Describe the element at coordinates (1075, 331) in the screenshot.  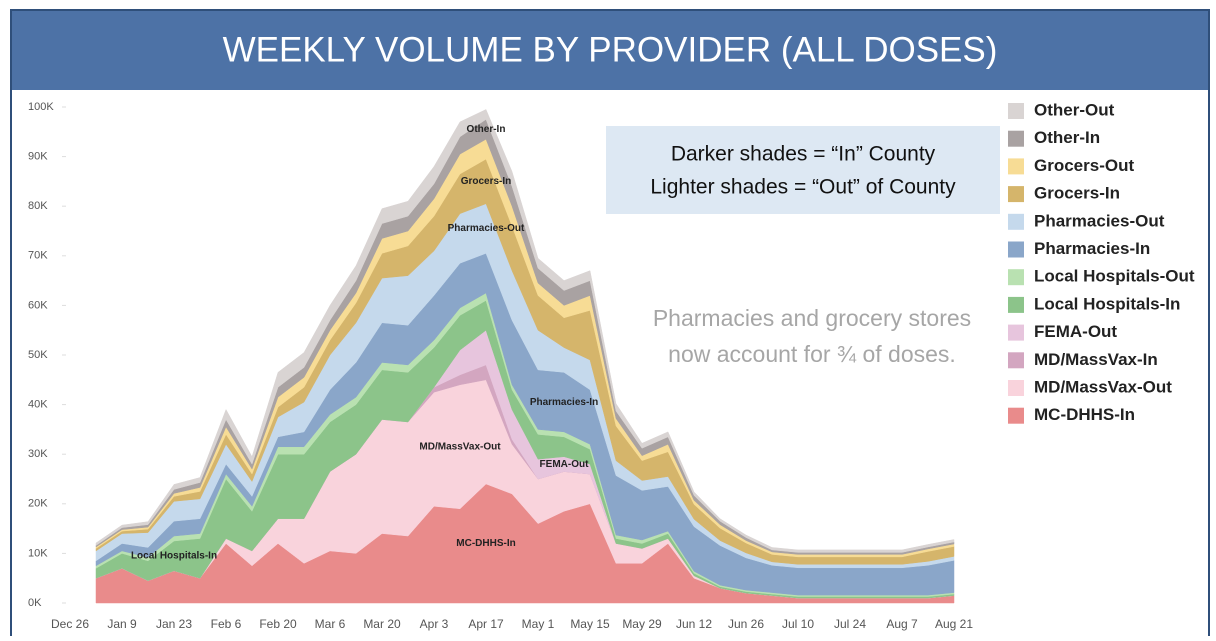
I see `legend-label: FEMA-Out` at that location.